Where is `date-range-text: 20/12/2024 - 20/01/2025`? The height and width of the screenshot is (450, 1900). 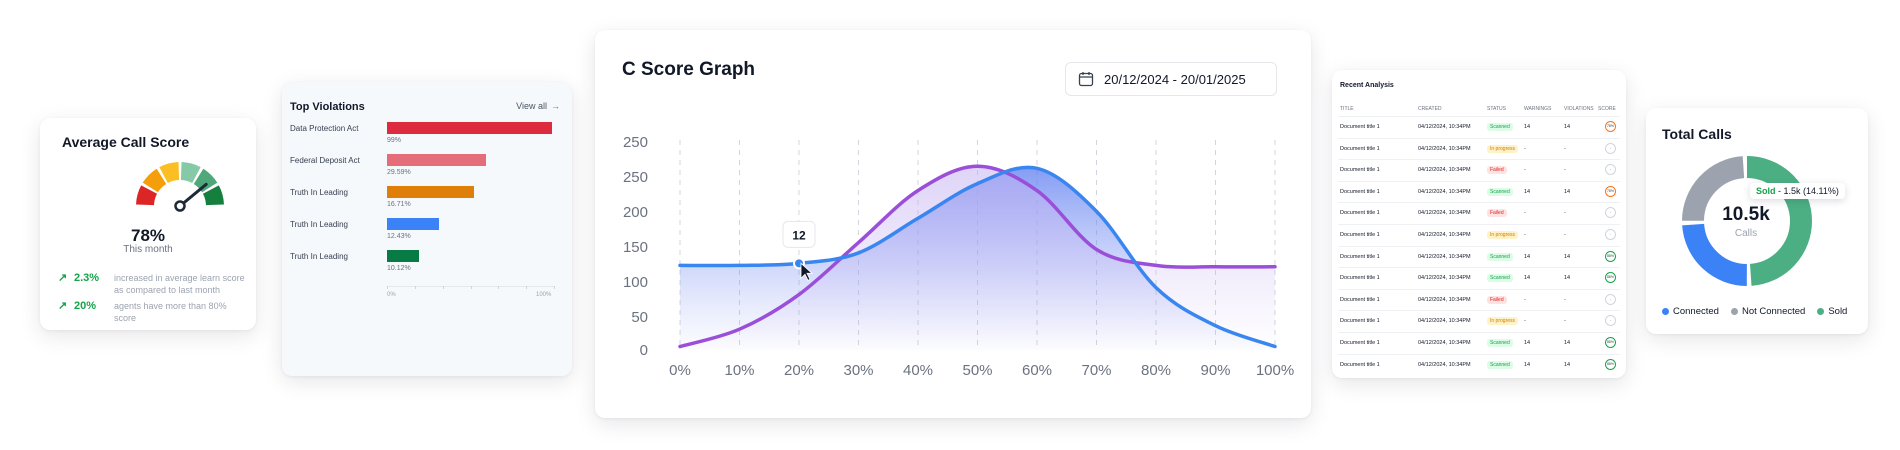
date-range-text: 20/12/2024 - 20/01/2025 is located at coordinates (1175, 79).